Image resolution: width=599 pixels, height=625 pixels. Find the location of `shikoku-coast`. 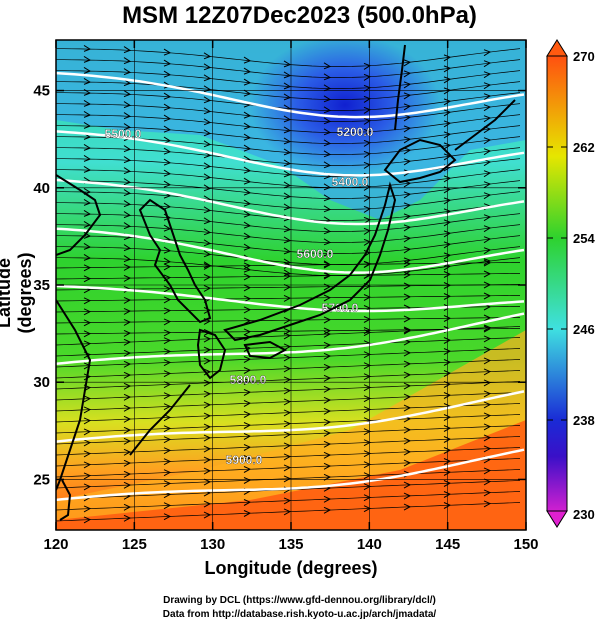

shikoku-coast is located at coordinates (265, 350).